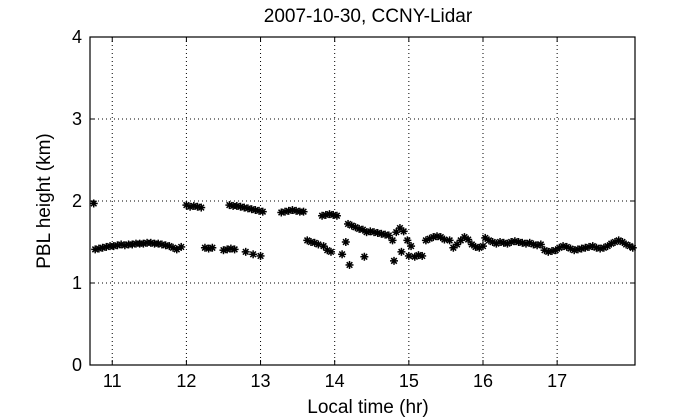  I want to click on y-axis-label: PBL height (km), so click(44, 201).